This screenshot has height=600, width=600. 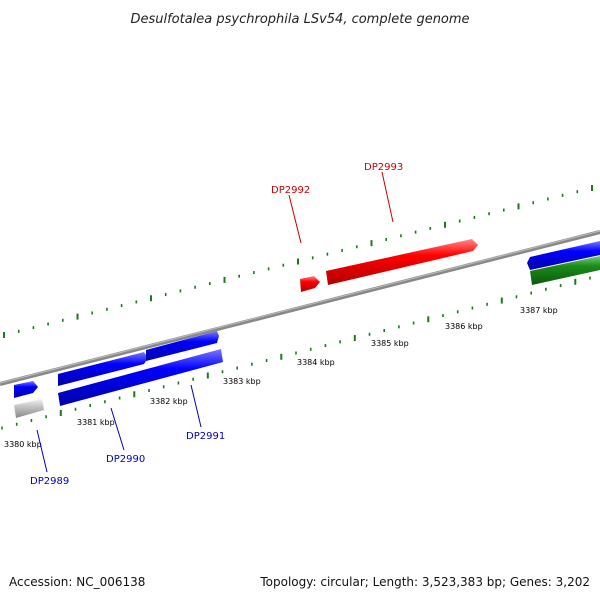 I want to click on gene-DP2992, so click(x=310, y=284).